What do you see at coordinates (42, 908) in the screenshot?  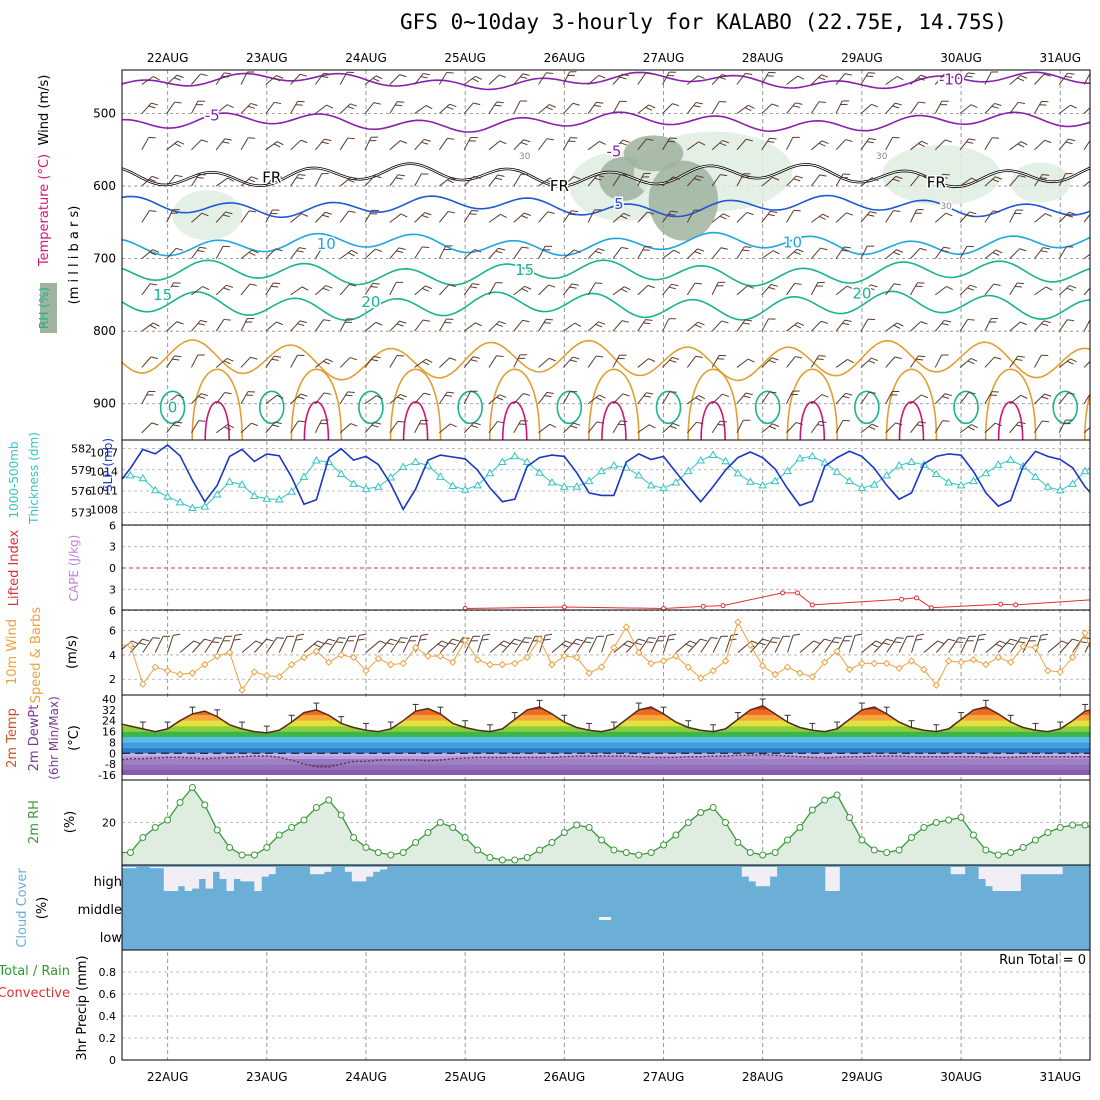 I see `cloud-unit-label: (%)` at bounding box center [42, 908].